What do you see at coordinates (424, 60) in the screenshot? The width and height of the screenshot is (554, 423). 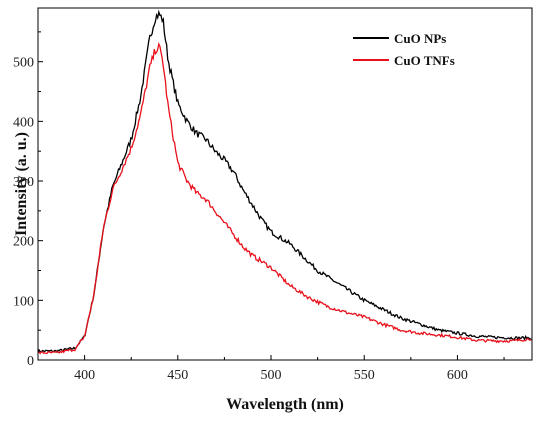 I see `legend-label: CuO TNFs` at bounding box center [424, 60].